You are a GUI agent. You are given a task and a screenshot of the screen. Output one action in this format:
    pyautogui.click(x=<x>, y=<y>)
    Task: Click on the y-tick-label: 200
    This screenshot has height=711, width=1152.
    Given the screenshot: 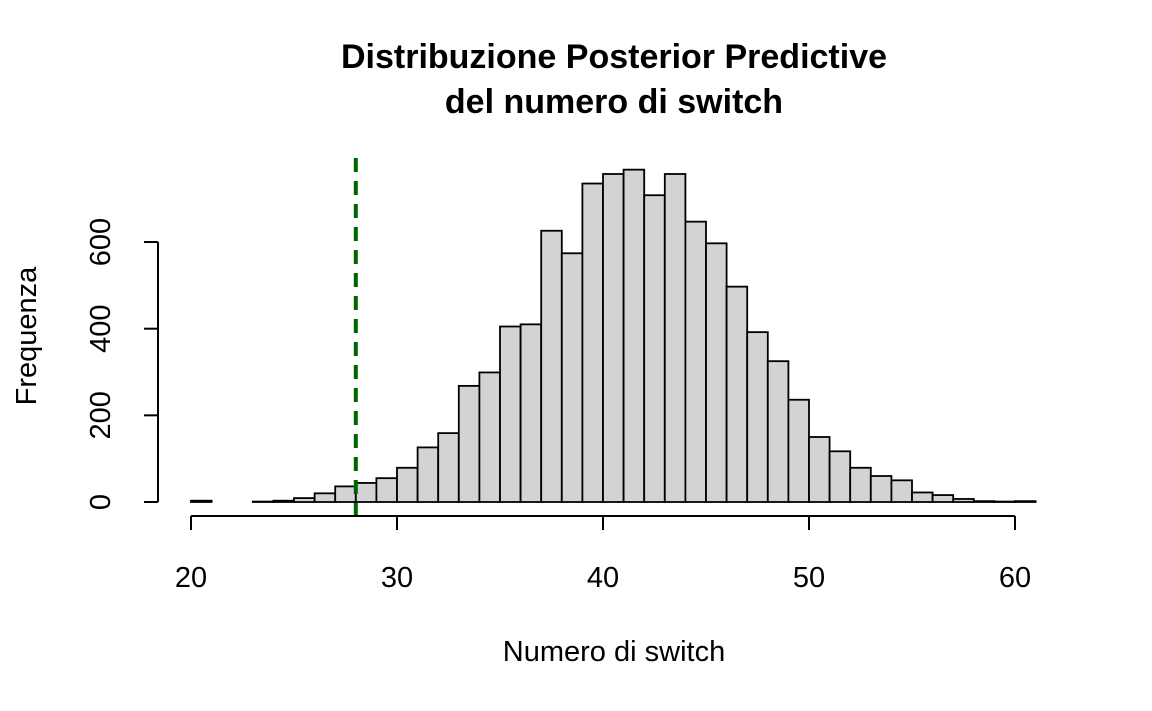 What is the action you would take?
    pyautogui.click(x=101, y=415)
    